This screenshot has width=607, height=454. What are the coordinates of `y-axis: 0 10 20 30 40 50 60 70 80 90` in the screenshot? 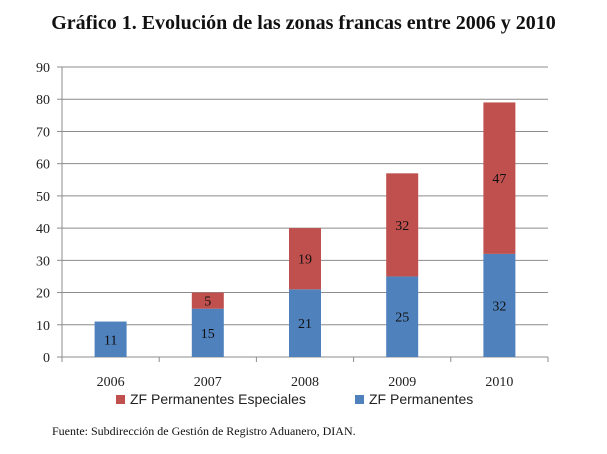 It's located at (49, 213).